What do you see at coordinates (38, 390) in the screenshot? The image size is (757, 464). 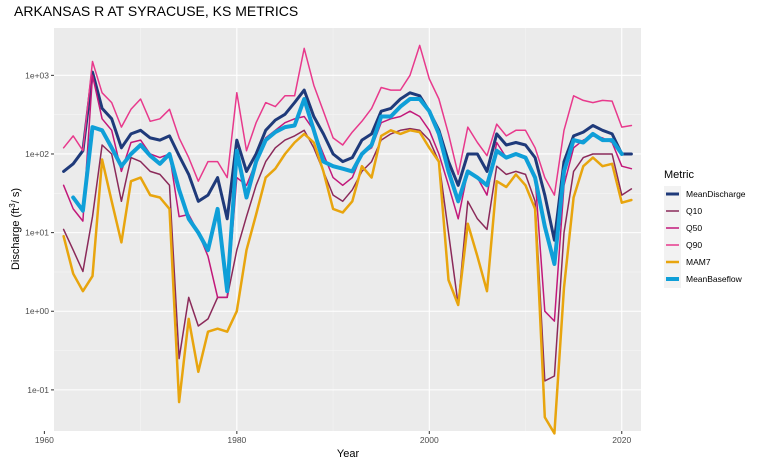 I see `y-tick-label: 1e-01` at bounding box center [38, 390].